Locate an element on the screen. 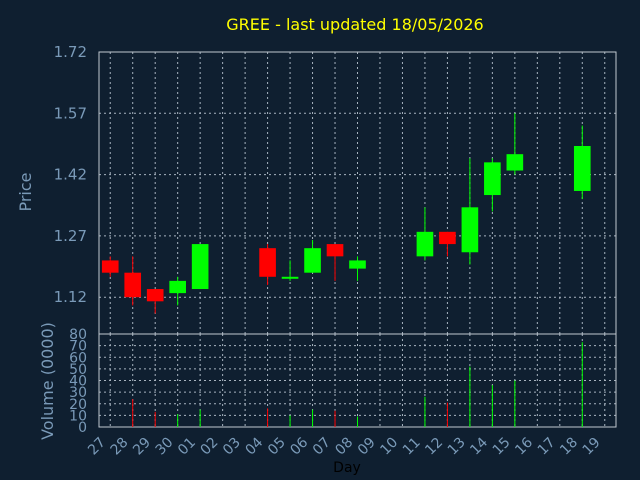 This screenshot has width=640, height=480. volume-tick-label: 10 is located at coordinates (78, 416).